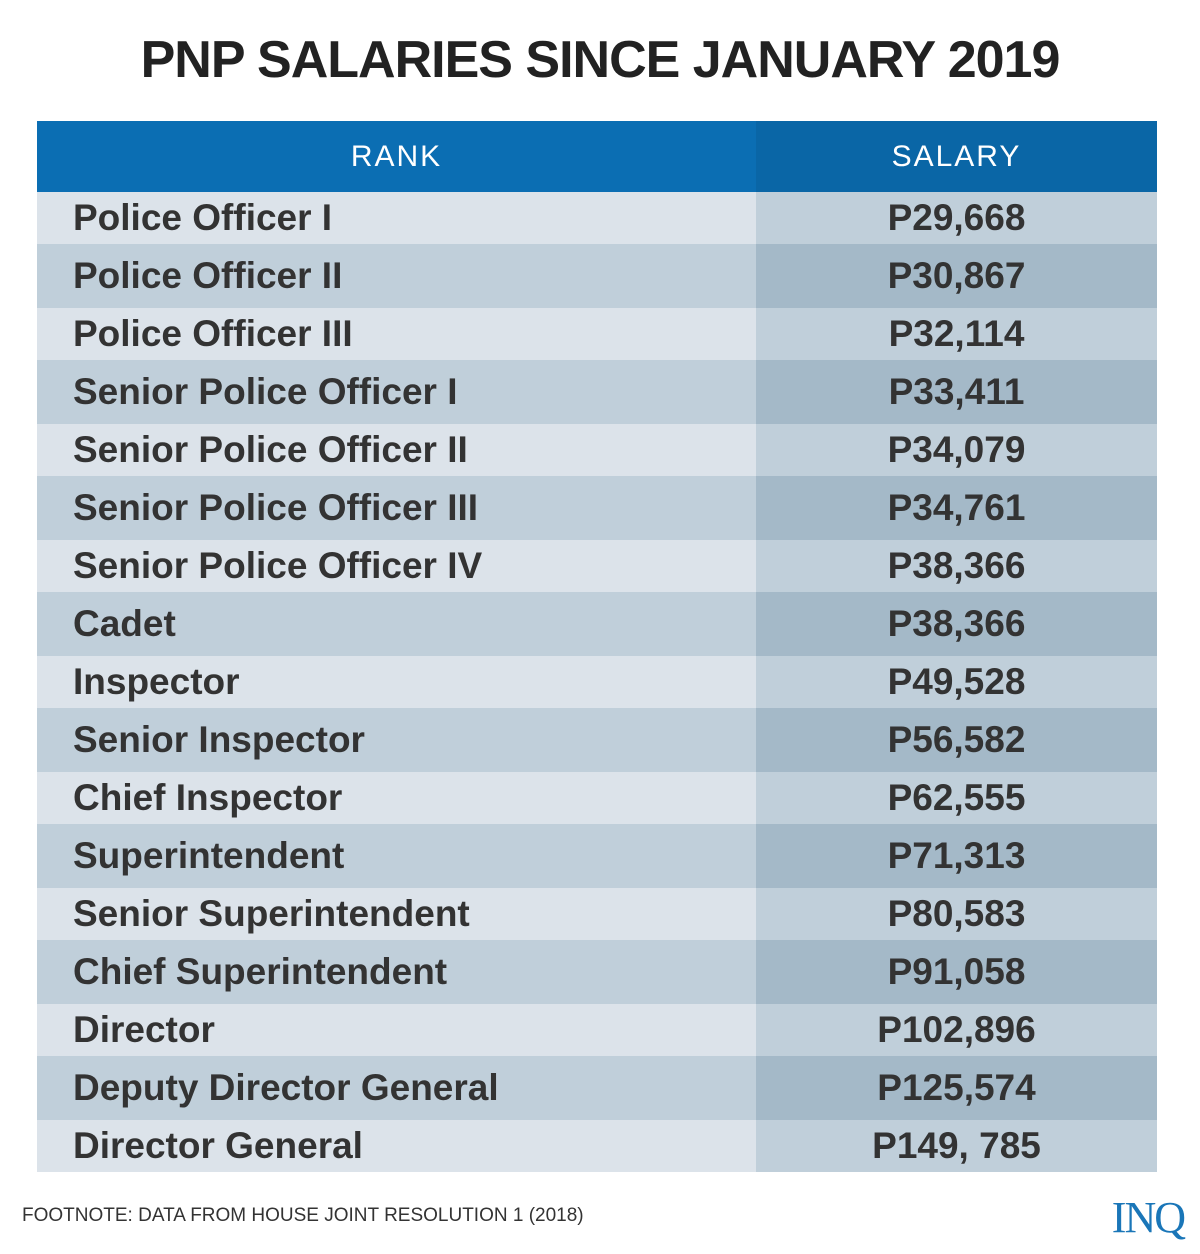  What do you see at coordinates (956, 392) in the screenshot?
I see `salary-cell: P33,411` at bounding box center [956, 392].